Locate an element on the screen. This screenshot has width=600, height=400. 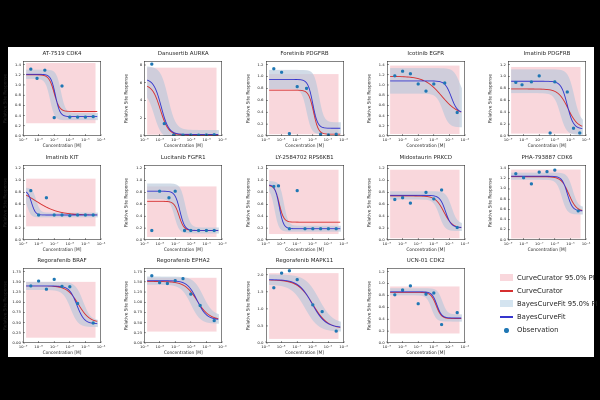
y-tick-label: 0.00 is located at coordinates (138, 342).